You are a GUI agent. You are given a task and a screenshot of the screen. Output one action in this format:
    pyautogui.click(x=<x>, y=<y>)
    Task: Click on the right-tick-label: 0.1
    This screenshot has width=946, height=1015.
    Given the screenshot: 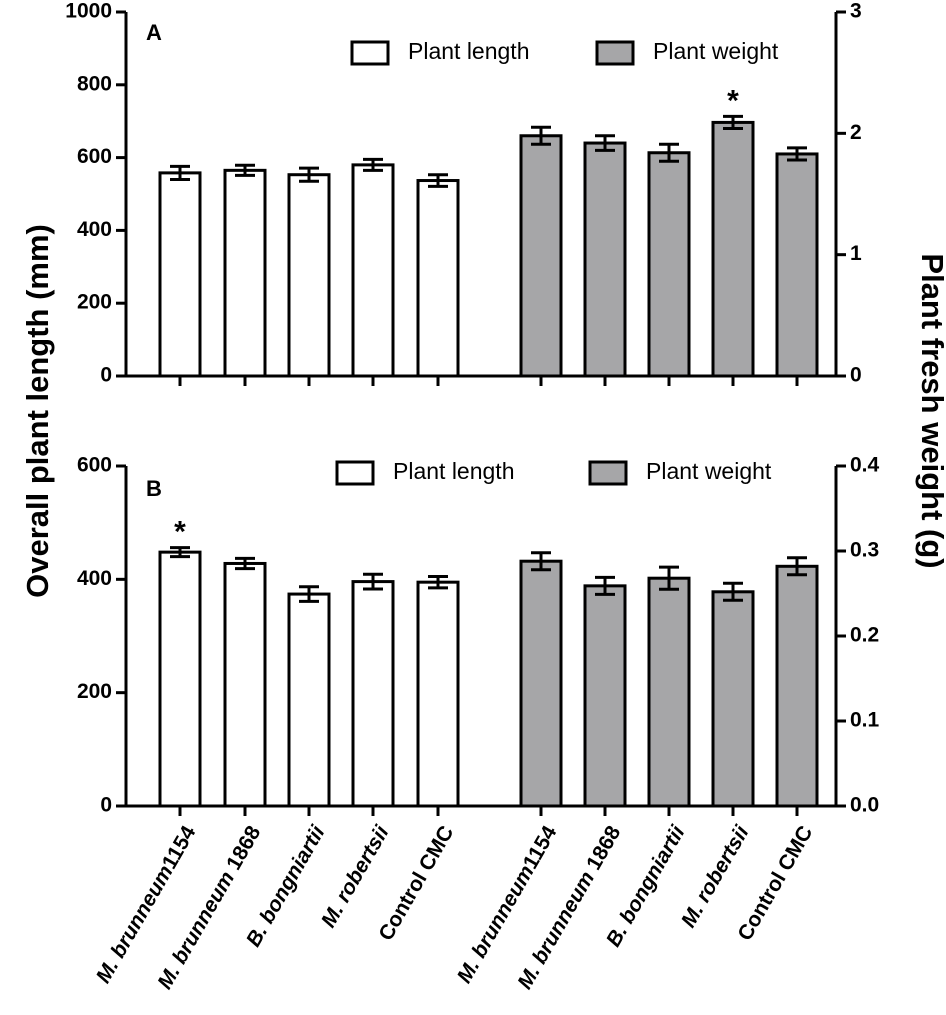 What is the action you would take?
    pyautogui.click(x=865, y=720)
    